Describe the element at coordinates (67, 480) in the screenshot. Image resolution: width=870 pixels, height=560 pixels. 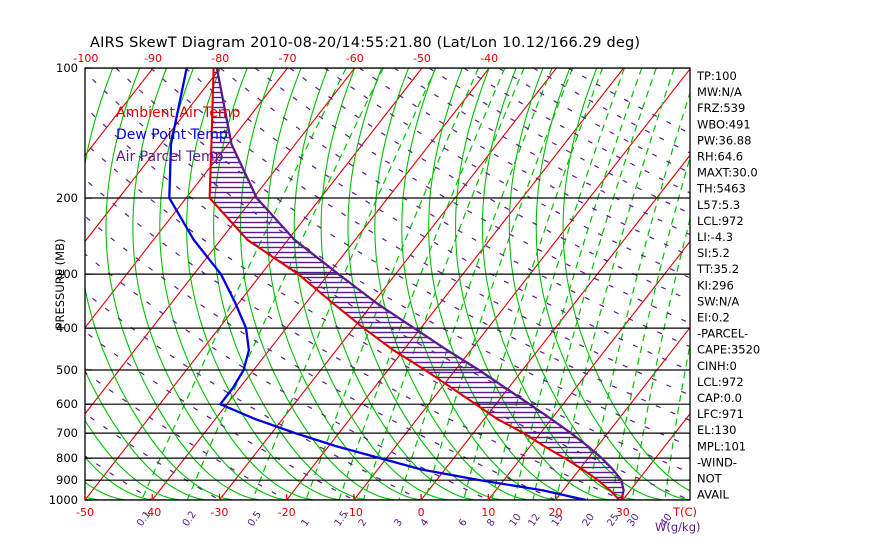
I see `pressure-tick-label: 900` at that location.